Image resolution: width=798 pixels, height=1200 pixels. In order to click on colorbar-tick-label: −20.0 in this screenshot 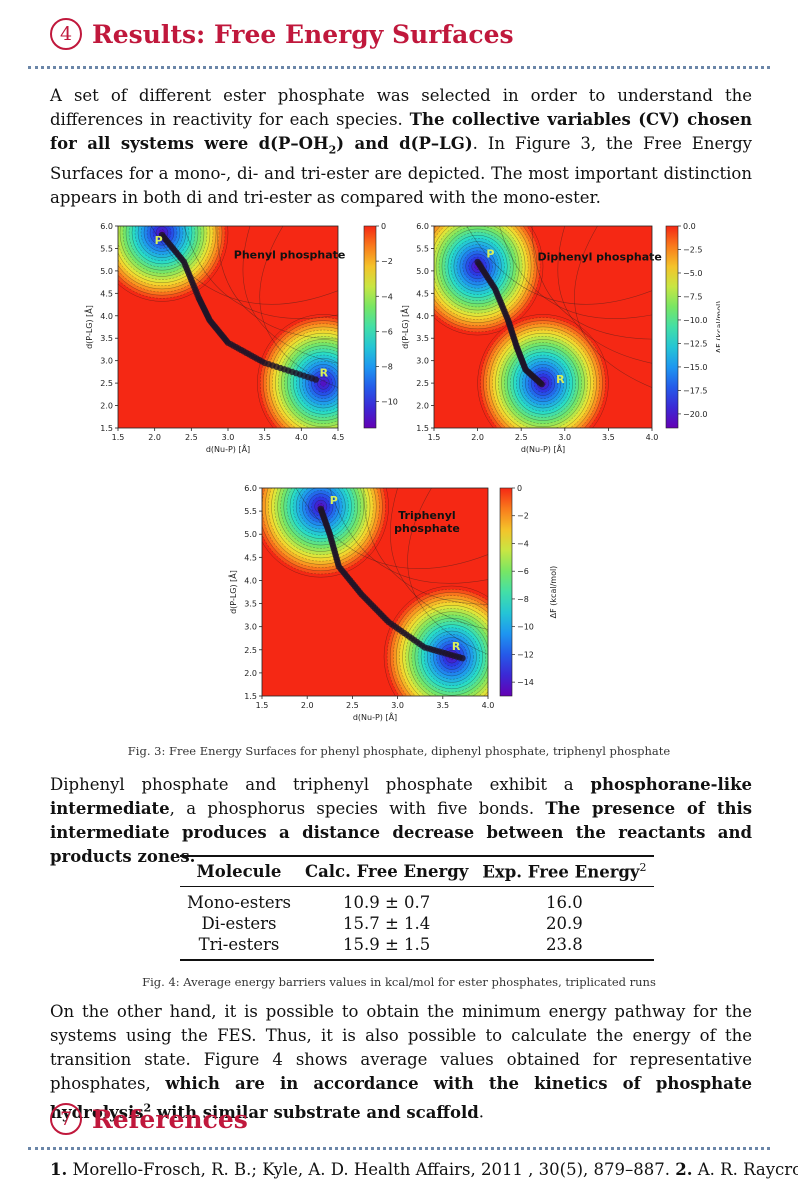, I will do `click(695, 414)`.